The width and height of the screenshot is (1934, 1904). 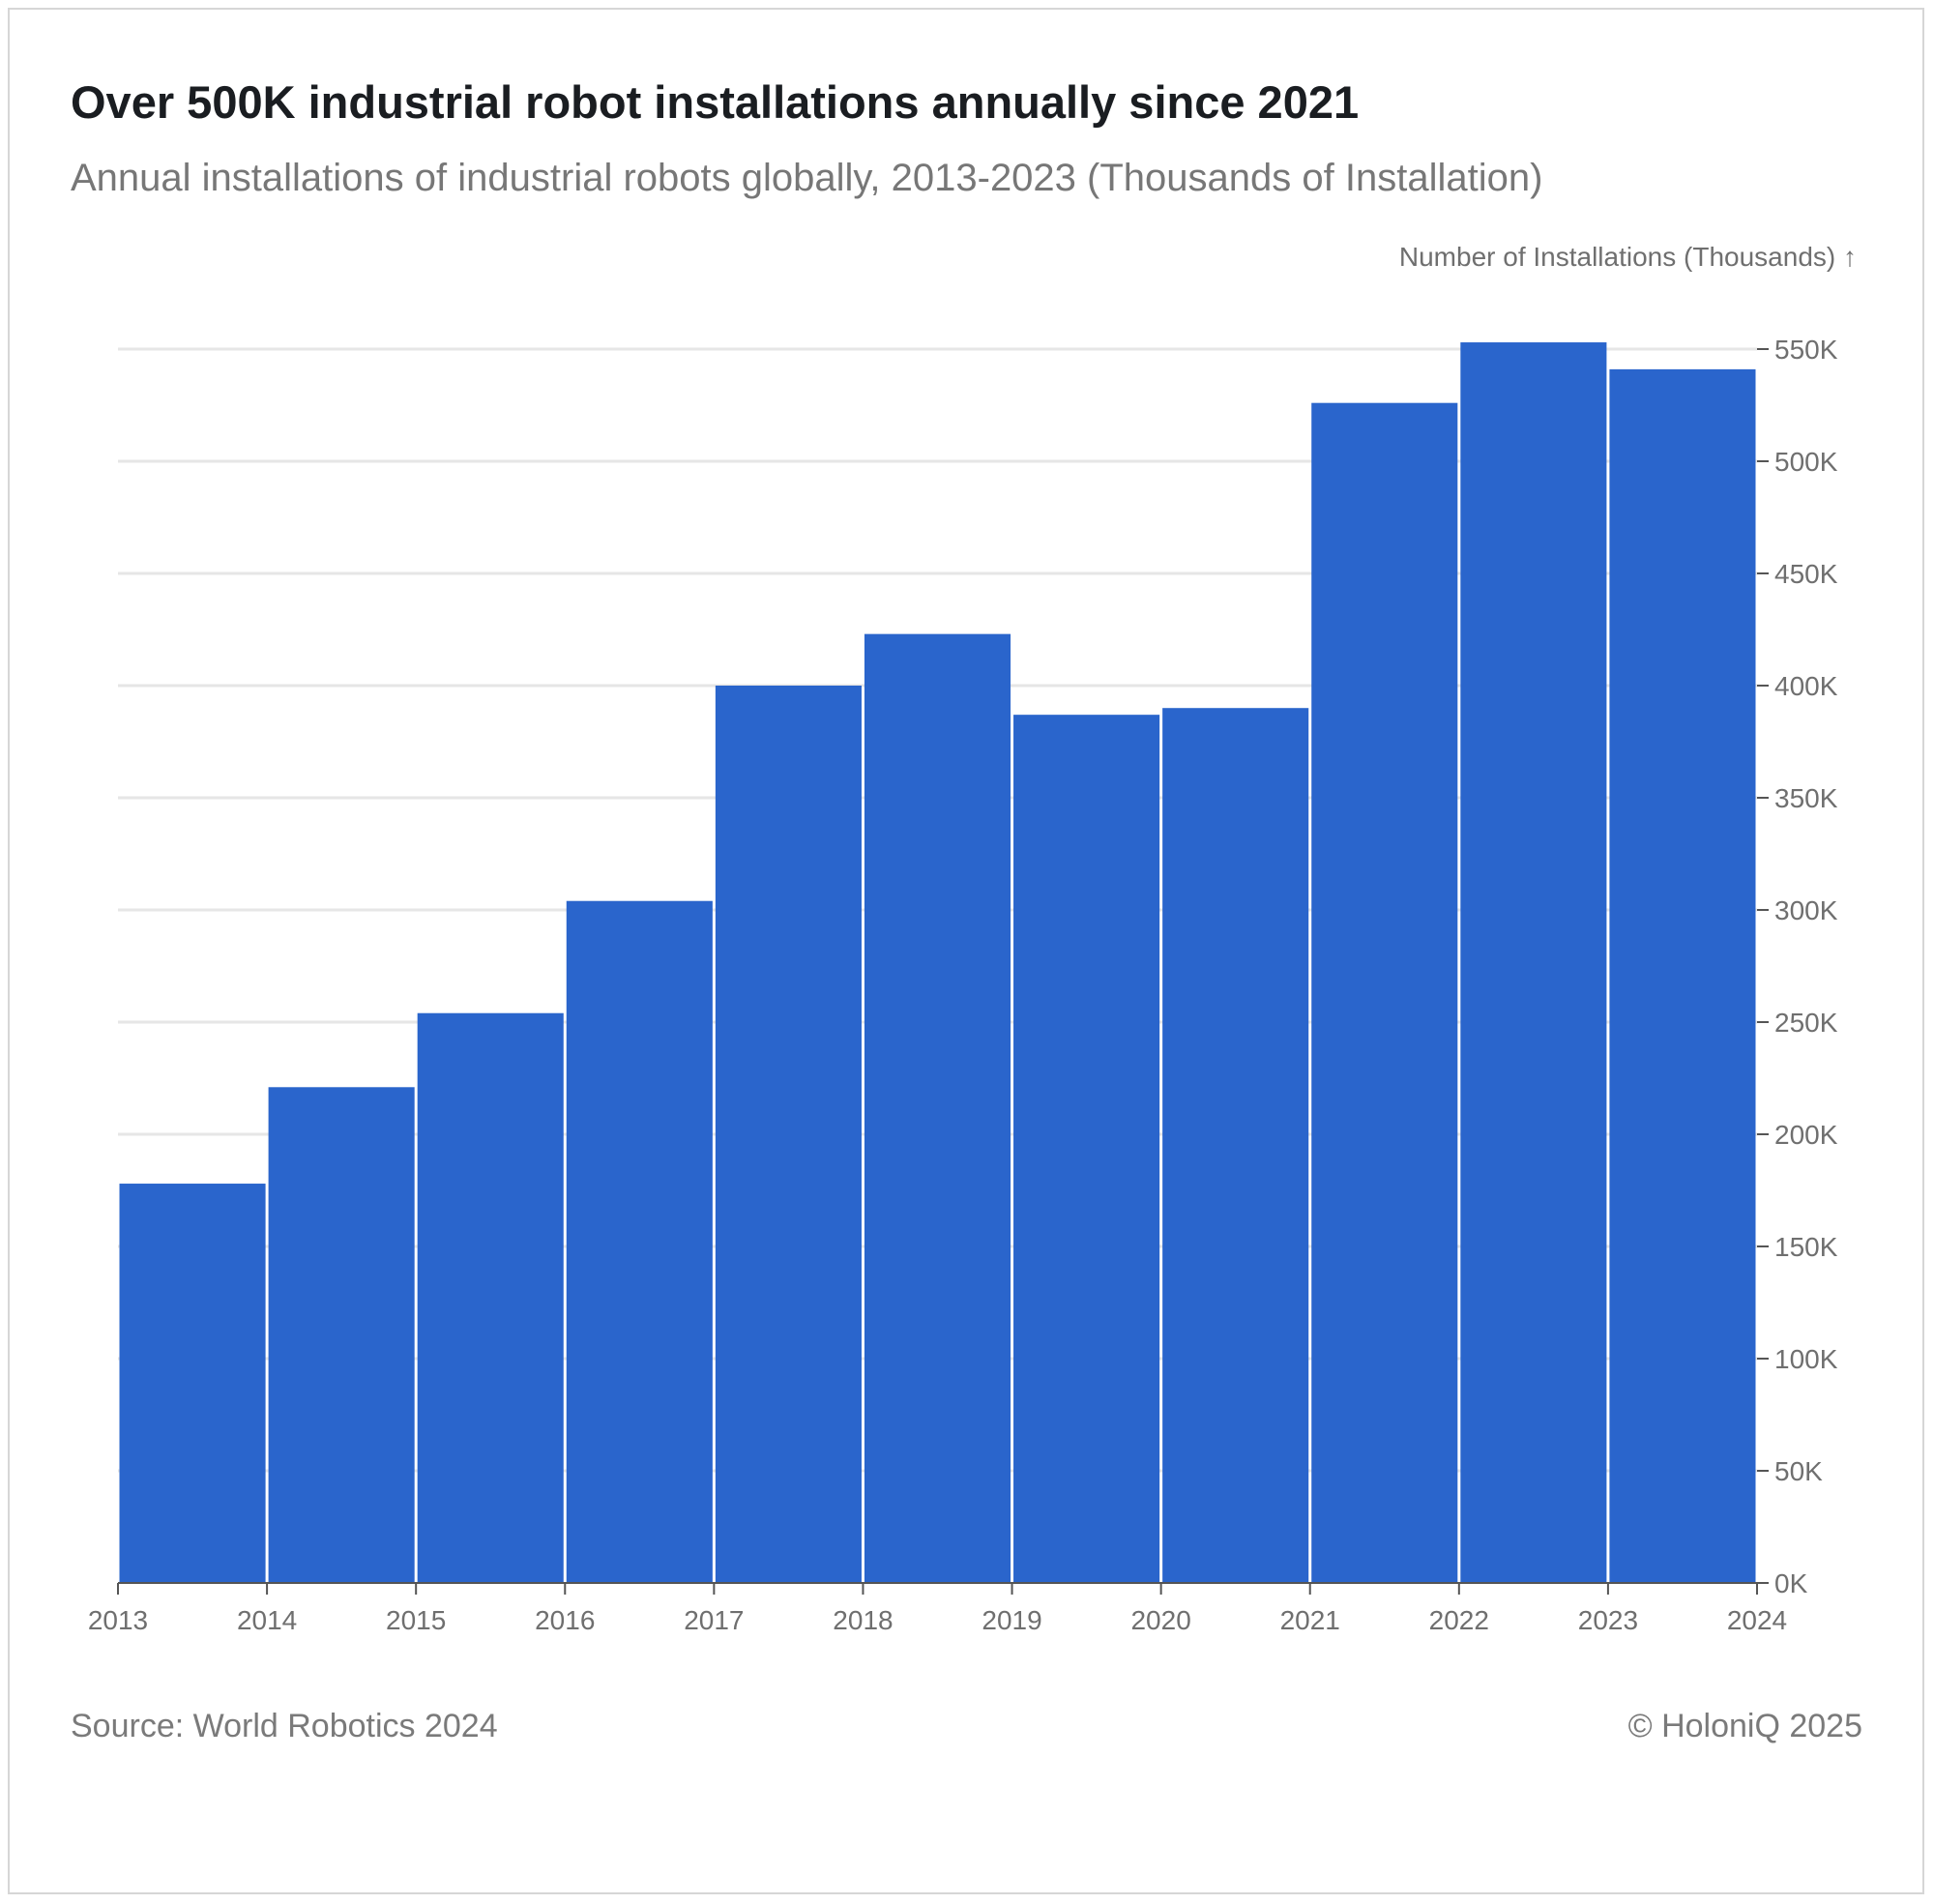 What do you see at coordinates (1011, 1620) in the screenshot?
I see `x-tick-label: 2019` at bounding box center [1011, 1620].